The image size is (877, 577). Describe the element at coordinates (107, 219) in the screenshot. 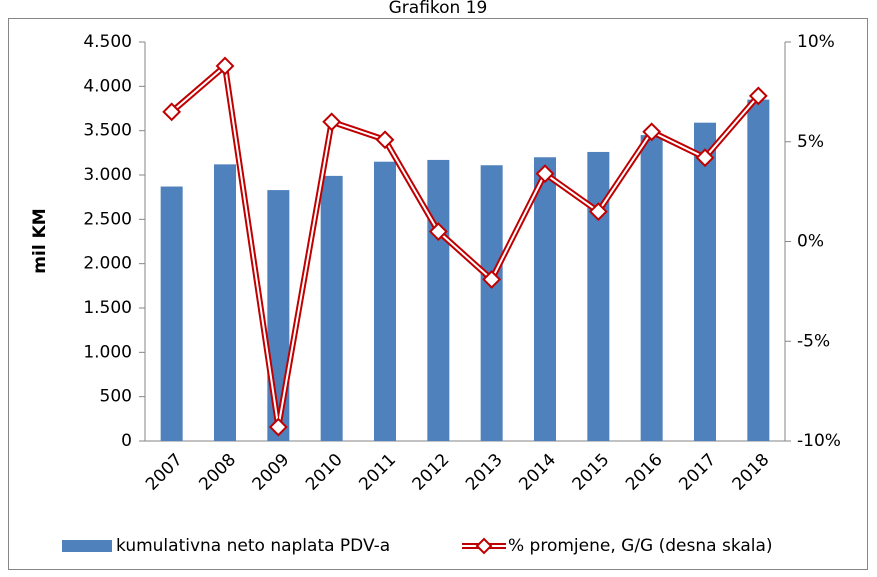

I see `y-tick-label: 2.500` at that location.